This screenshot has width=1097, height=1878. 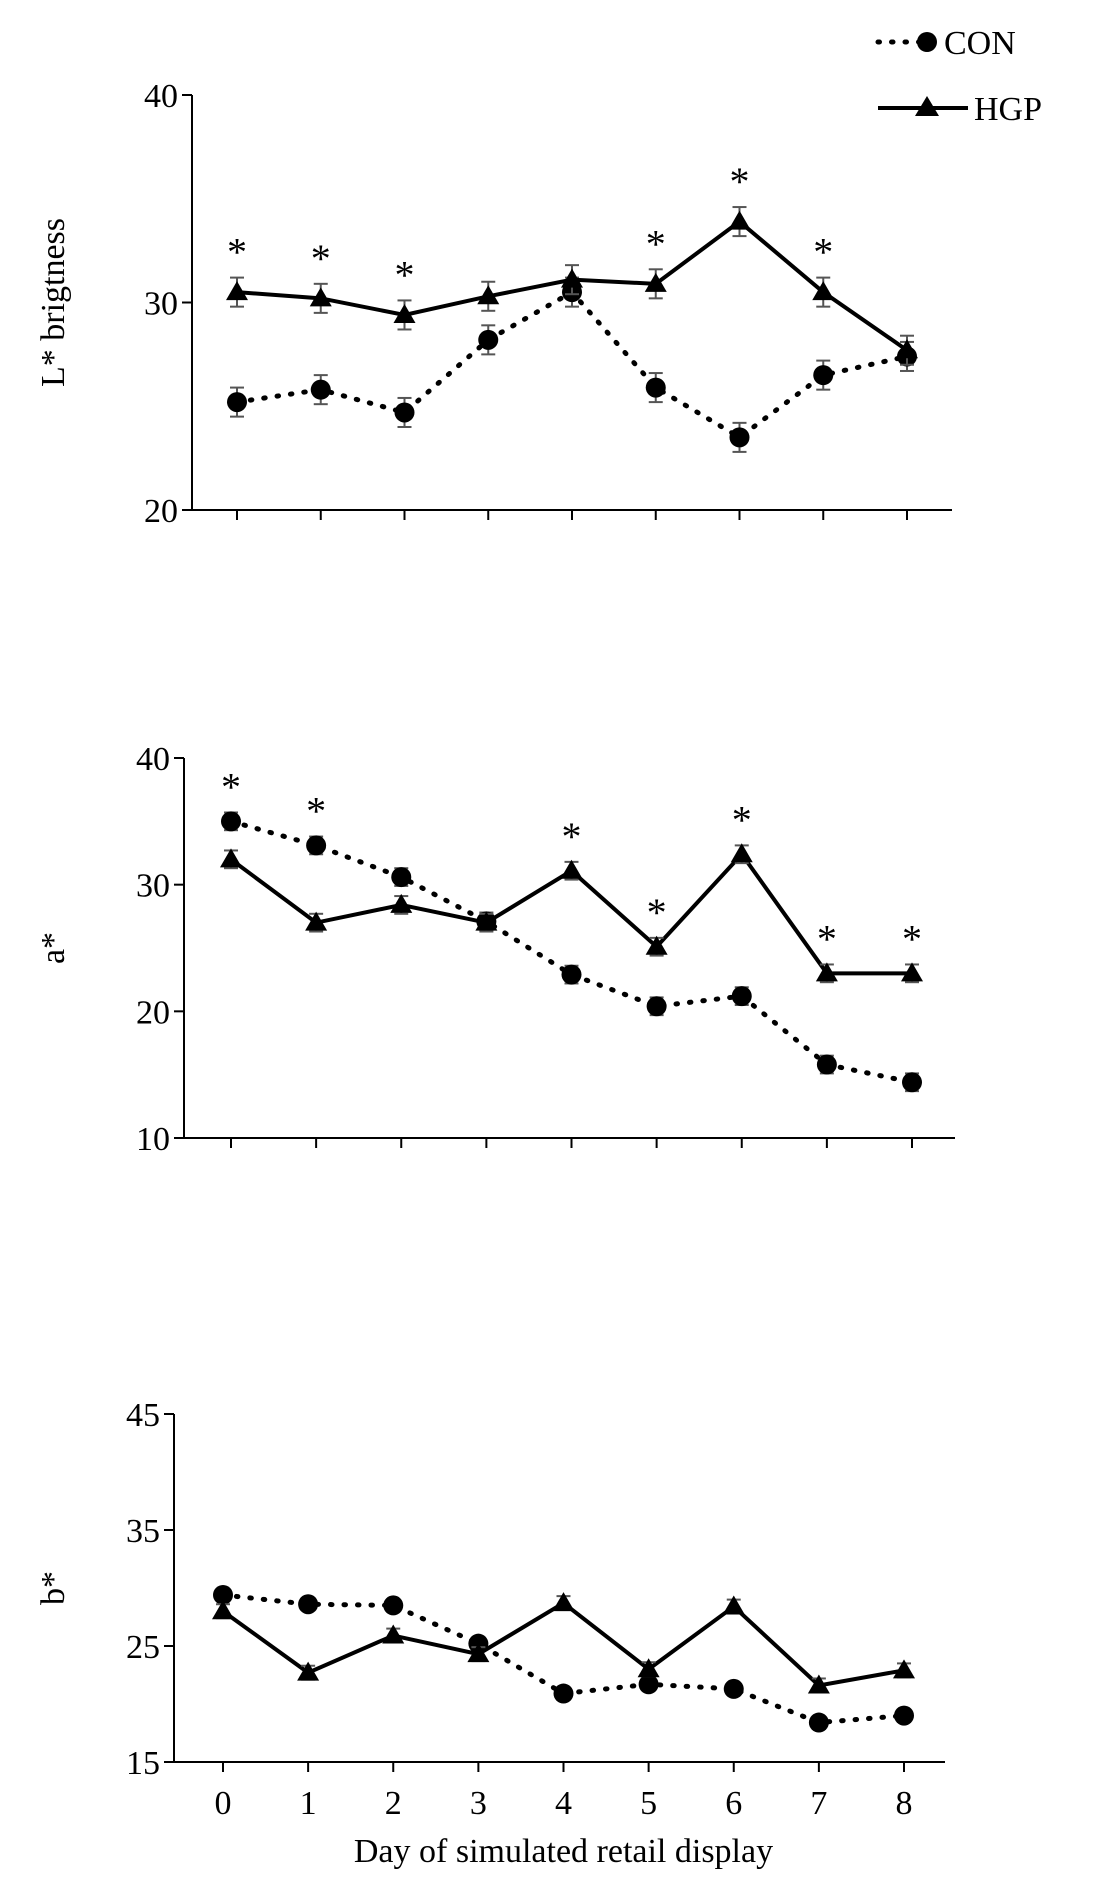 I want to click on series-line-hgp, so click(x=563, y=1644).